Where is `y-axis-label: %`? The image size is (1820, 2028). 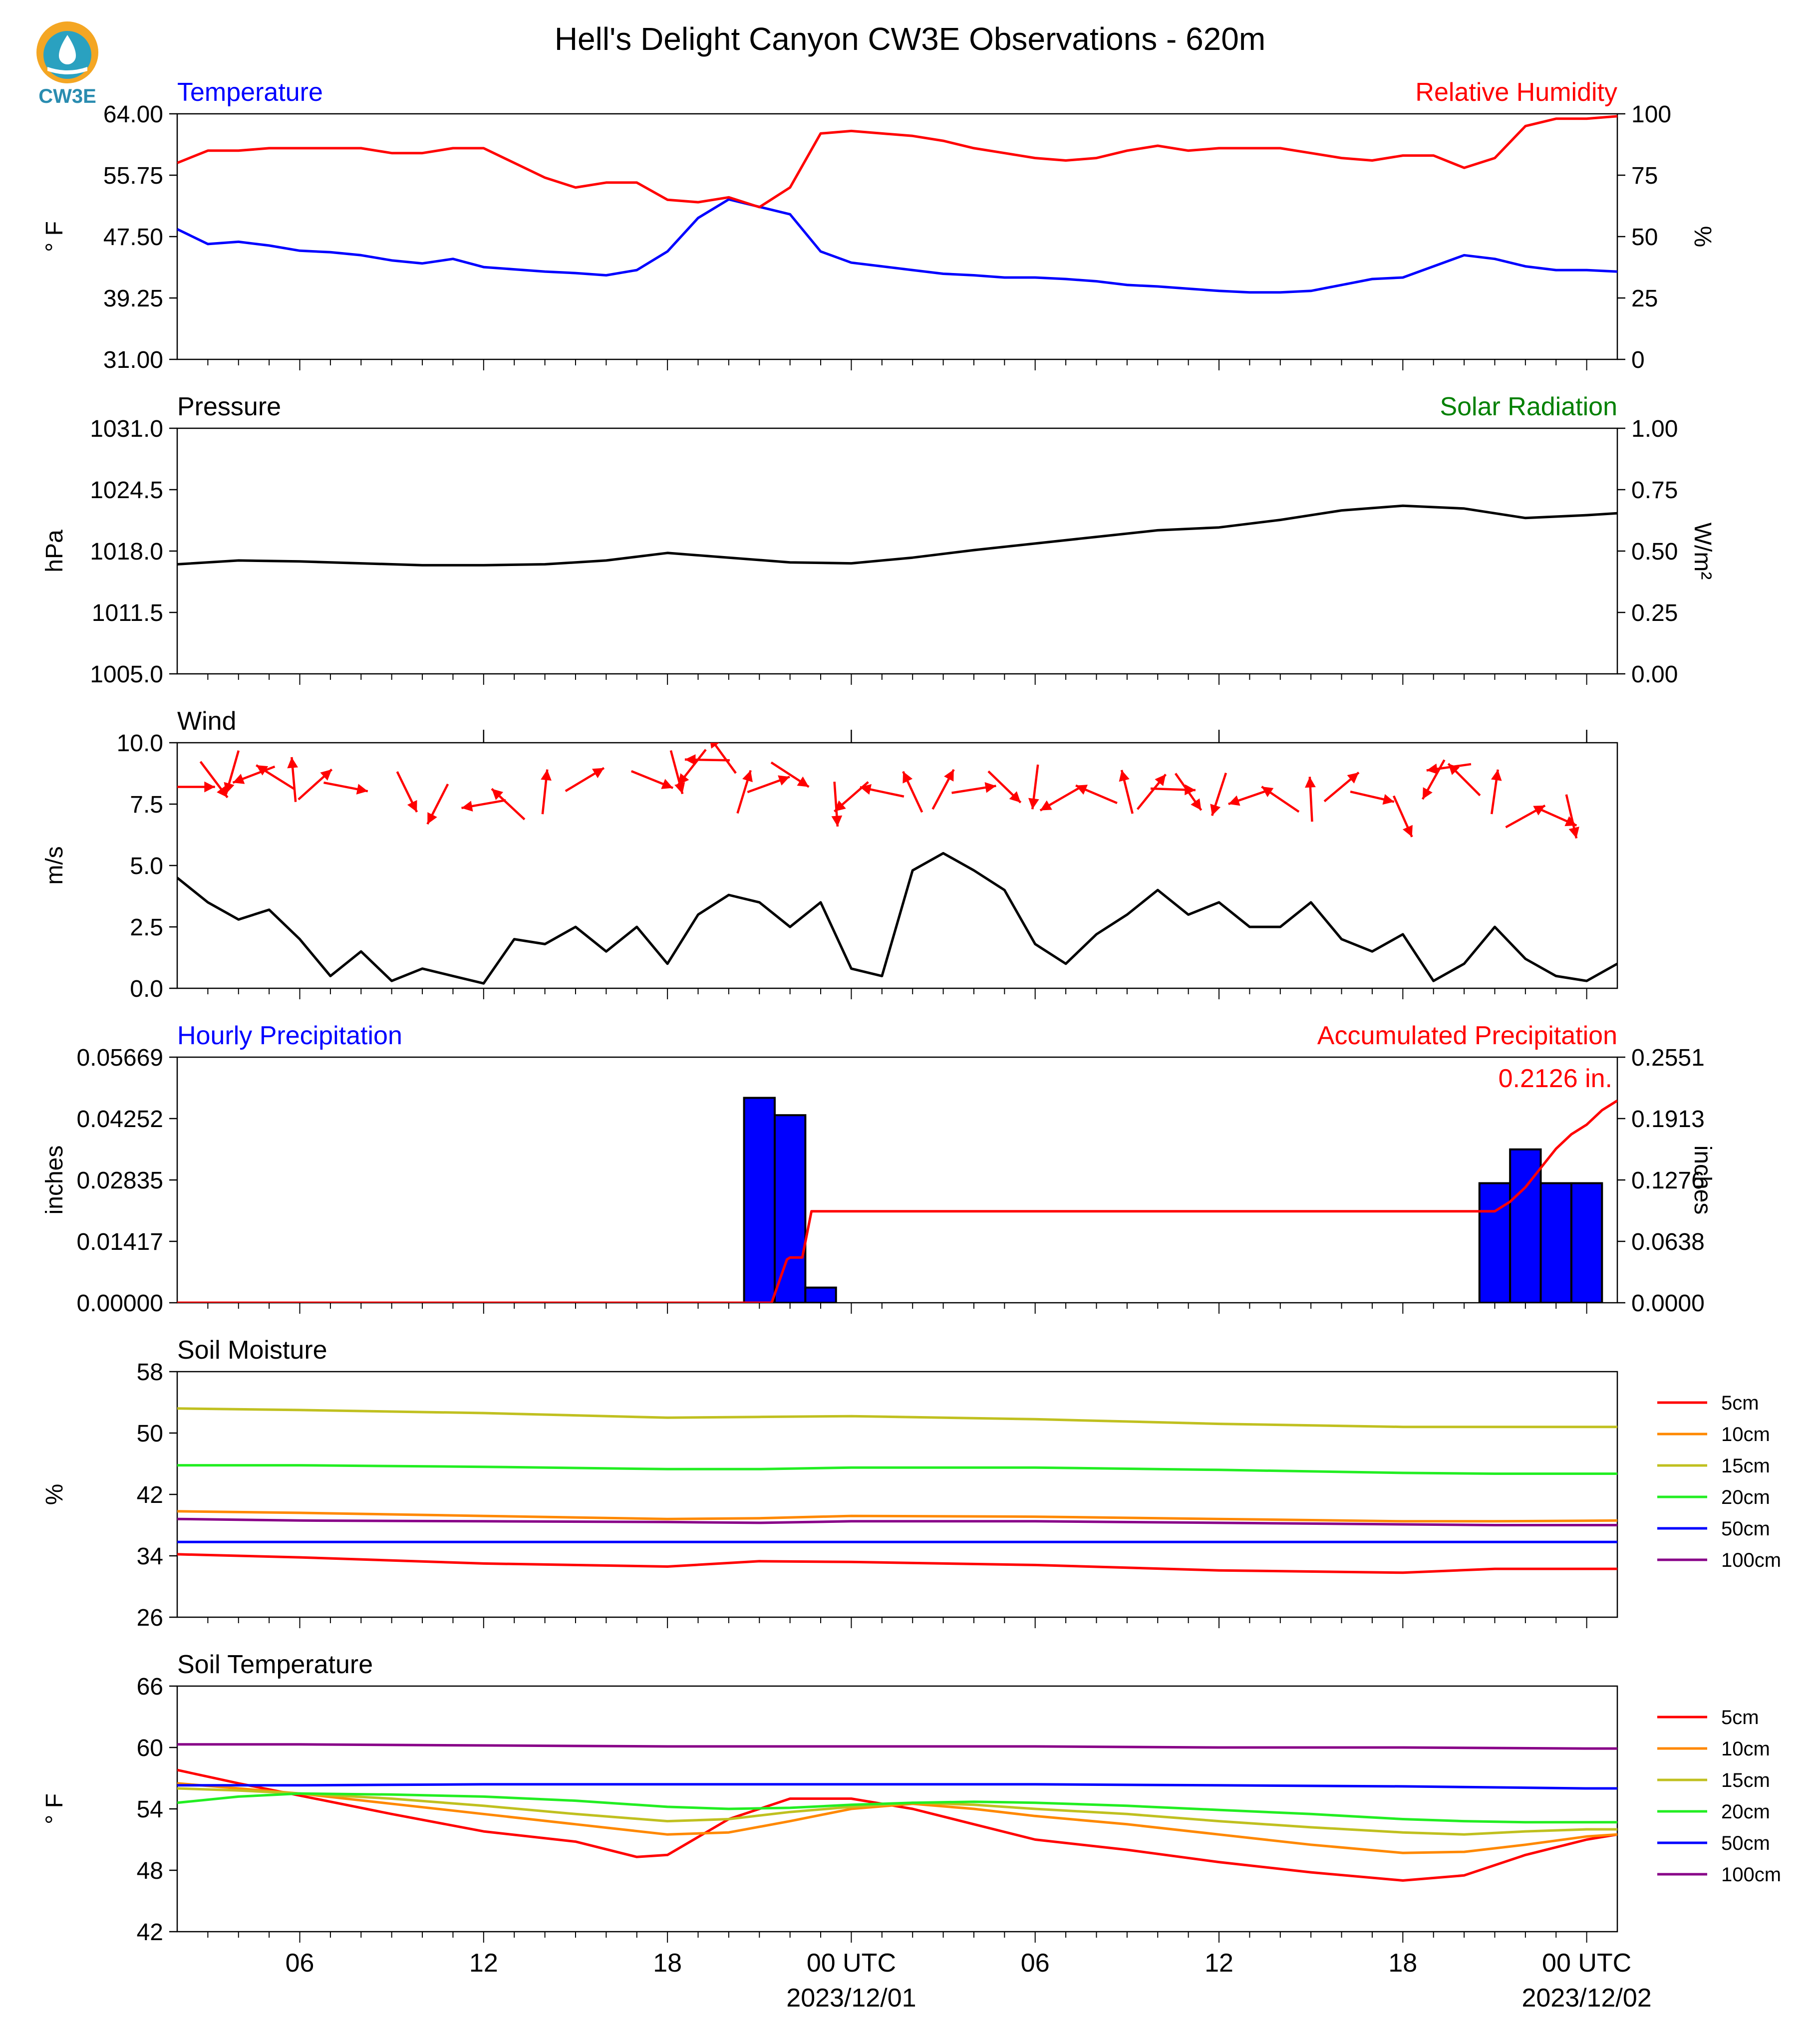 y-axis-label: % is located at coordinates (54, 1494).